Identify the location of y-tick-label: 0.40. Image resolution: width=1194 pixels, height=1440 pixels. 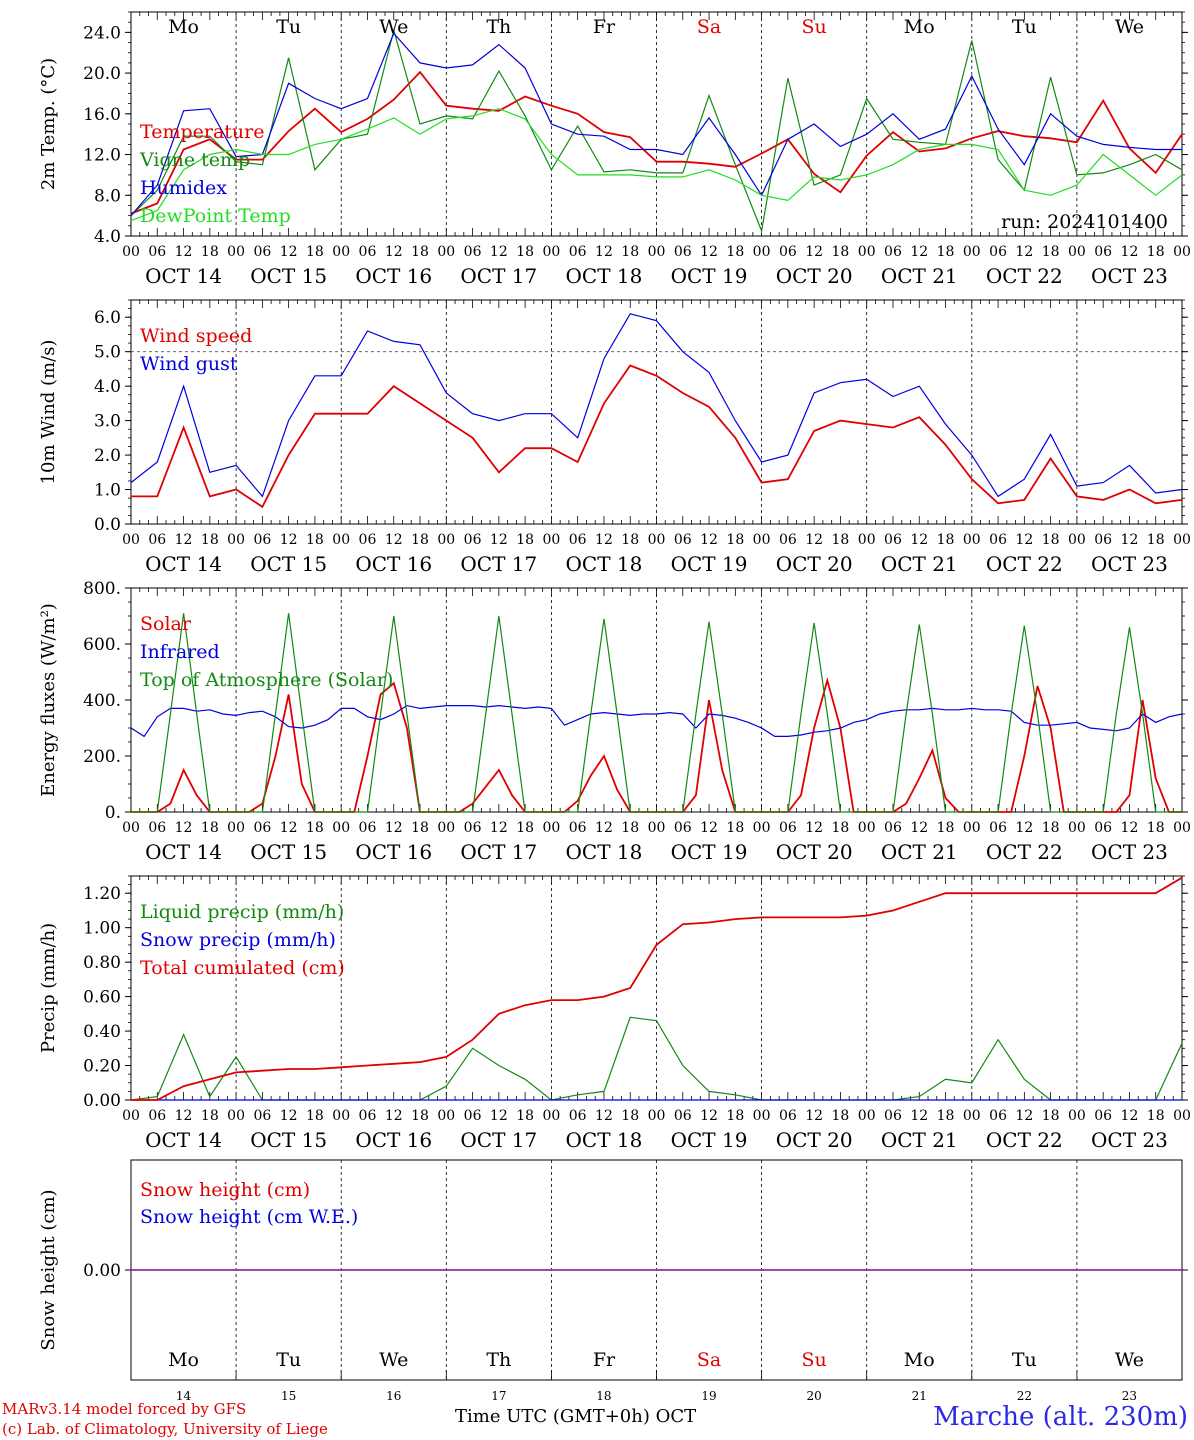
(102, 1032).